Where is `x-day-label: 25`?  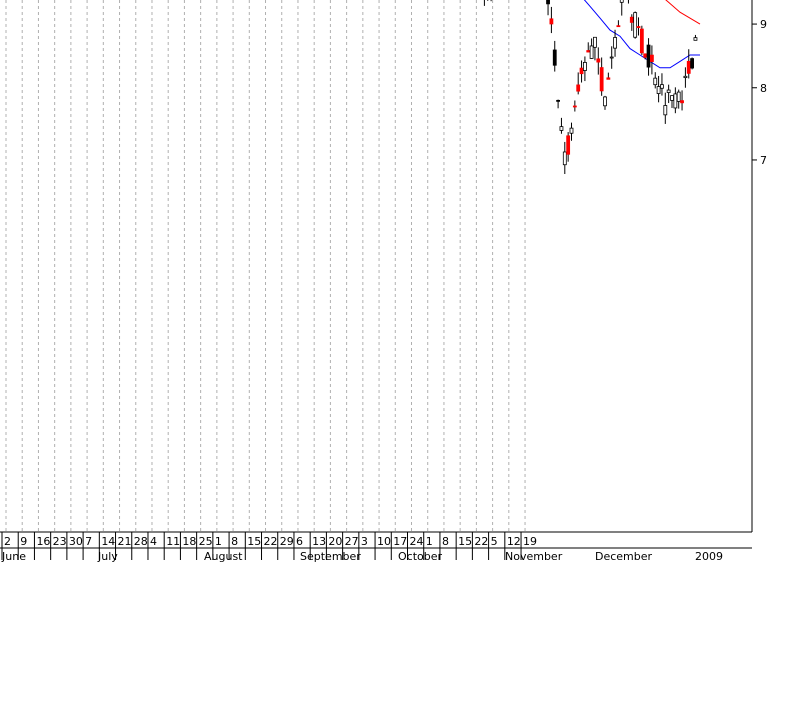 x-day-label: 25 is located at coordinates (206, 541).